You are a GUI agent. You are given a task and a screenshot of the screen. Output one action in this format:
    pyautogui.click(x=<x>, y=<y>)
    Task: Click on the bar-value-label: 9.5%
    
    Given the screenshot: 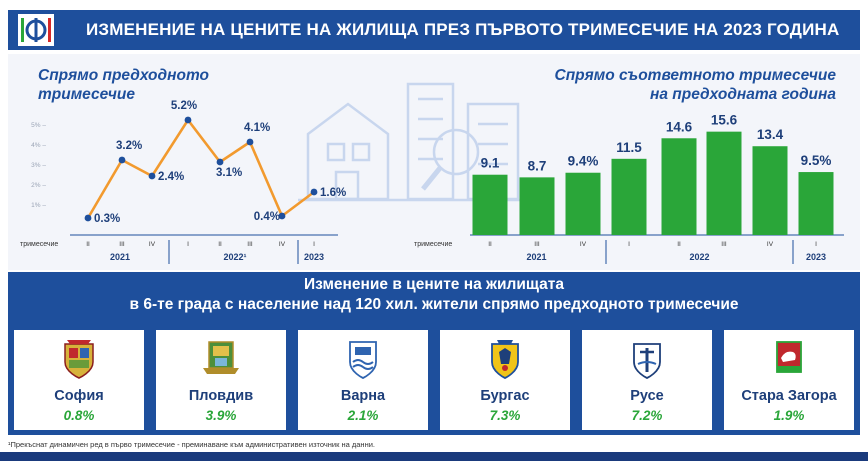 What is the action you would take?
    pyautogui.click(x=816, y=160)
    